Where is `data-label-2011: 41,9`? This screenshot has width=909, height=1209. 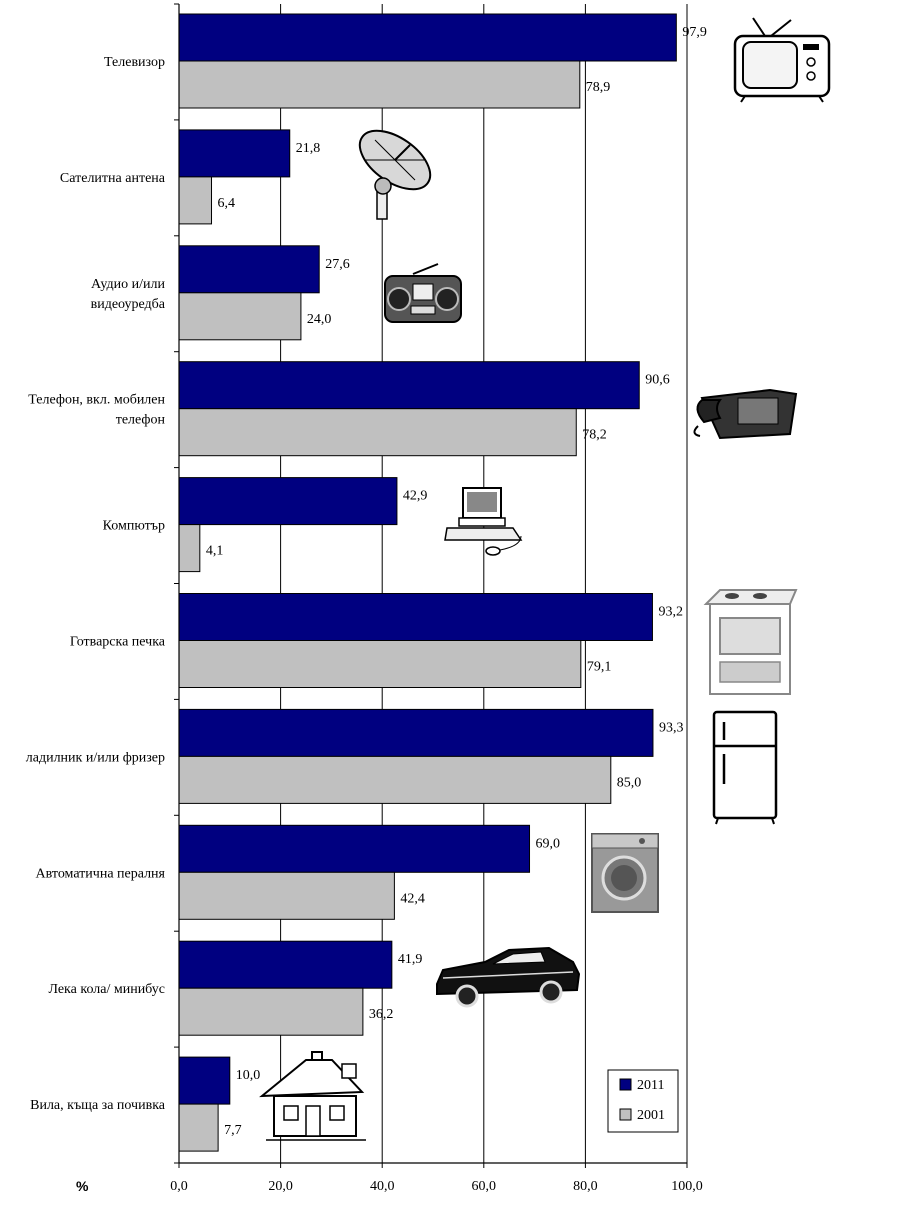
data-label-2011: 41,9 is located at coordinates (410, 959).